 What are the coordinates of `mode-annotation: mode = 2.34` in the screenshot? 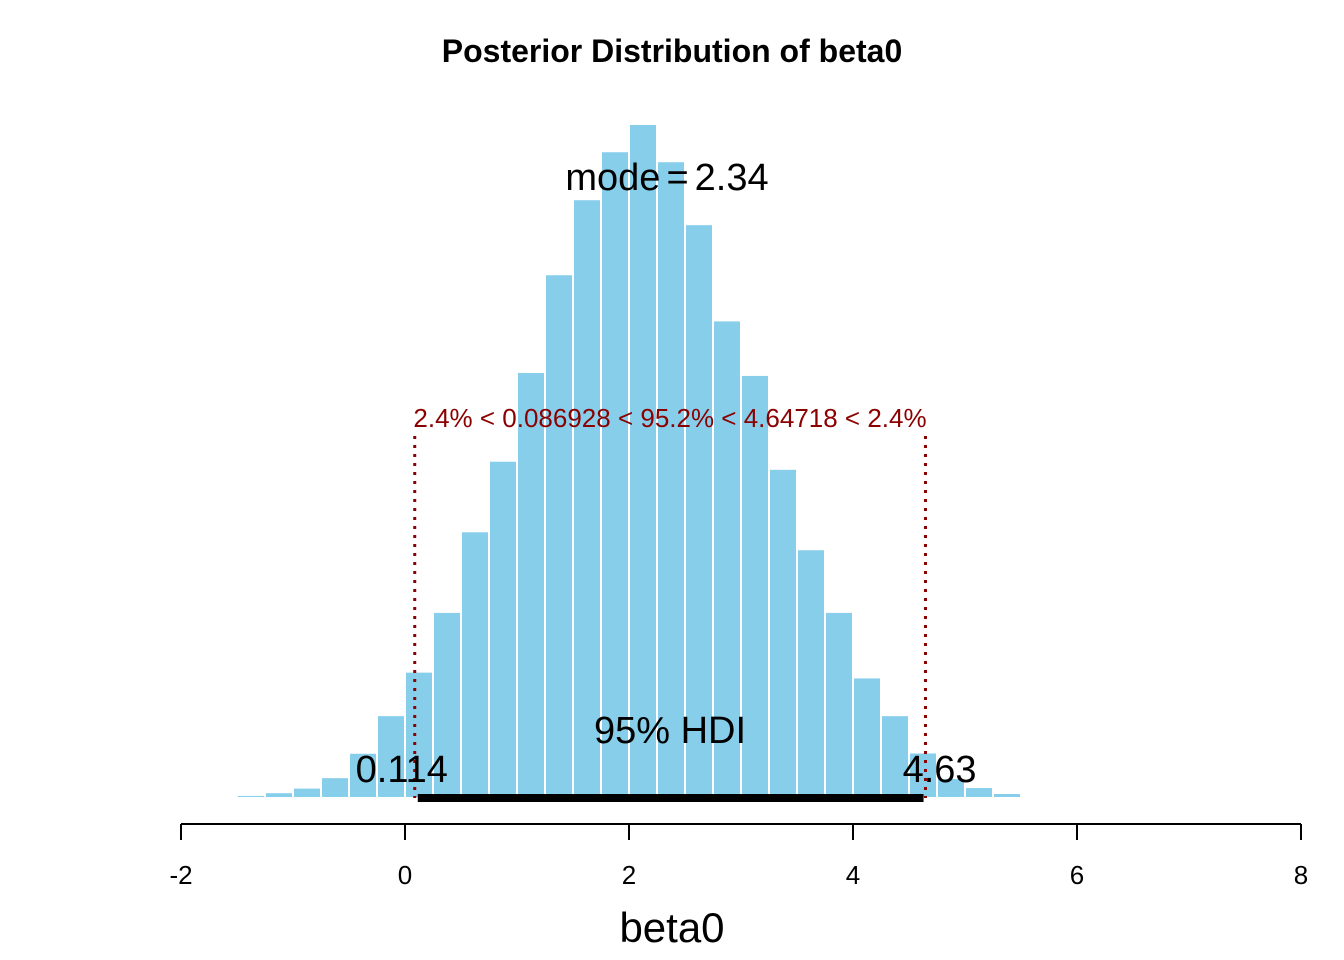 It's located at (666, 178).